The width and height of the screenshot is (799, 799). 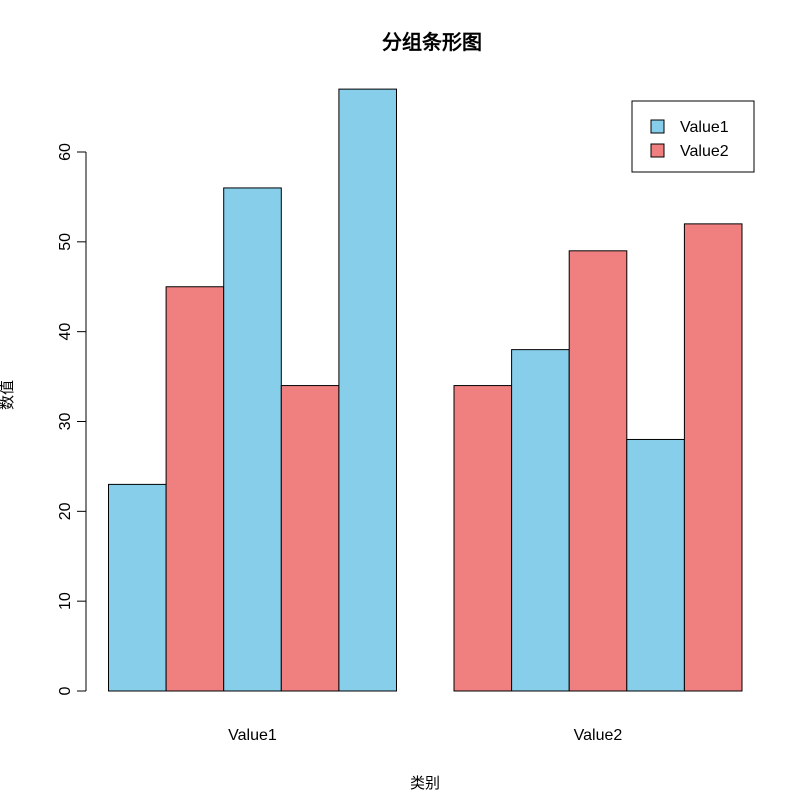 What do you see at coordinates (432, 42) in the screenshot?
I see `chart-title: 分组条形图` at bounding box center [432, 42].